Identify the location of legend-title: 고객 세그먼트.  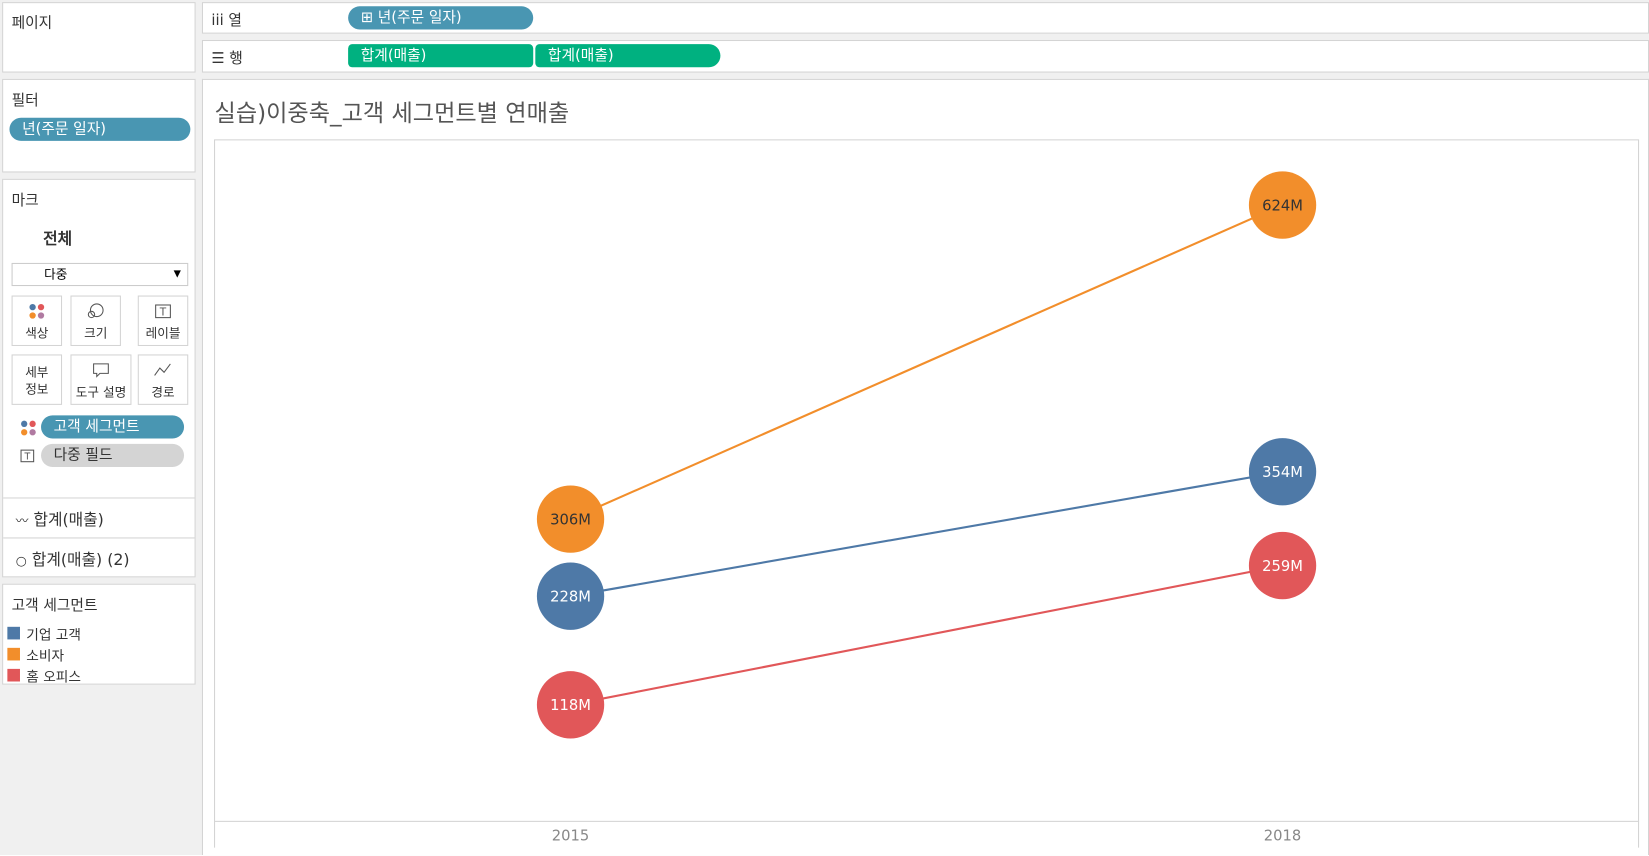
(54, 606).